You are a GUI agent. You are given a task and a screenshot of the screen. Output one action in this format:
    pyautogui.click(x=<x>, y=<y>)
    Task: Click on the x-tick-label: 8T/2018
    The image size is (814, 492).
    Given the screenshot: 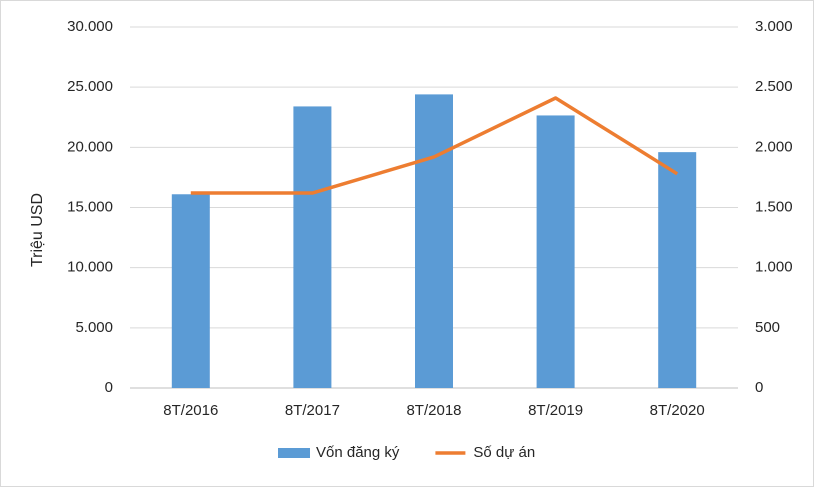 What is the action you would take?
    pyautogui.click(x=433, y=410)
    